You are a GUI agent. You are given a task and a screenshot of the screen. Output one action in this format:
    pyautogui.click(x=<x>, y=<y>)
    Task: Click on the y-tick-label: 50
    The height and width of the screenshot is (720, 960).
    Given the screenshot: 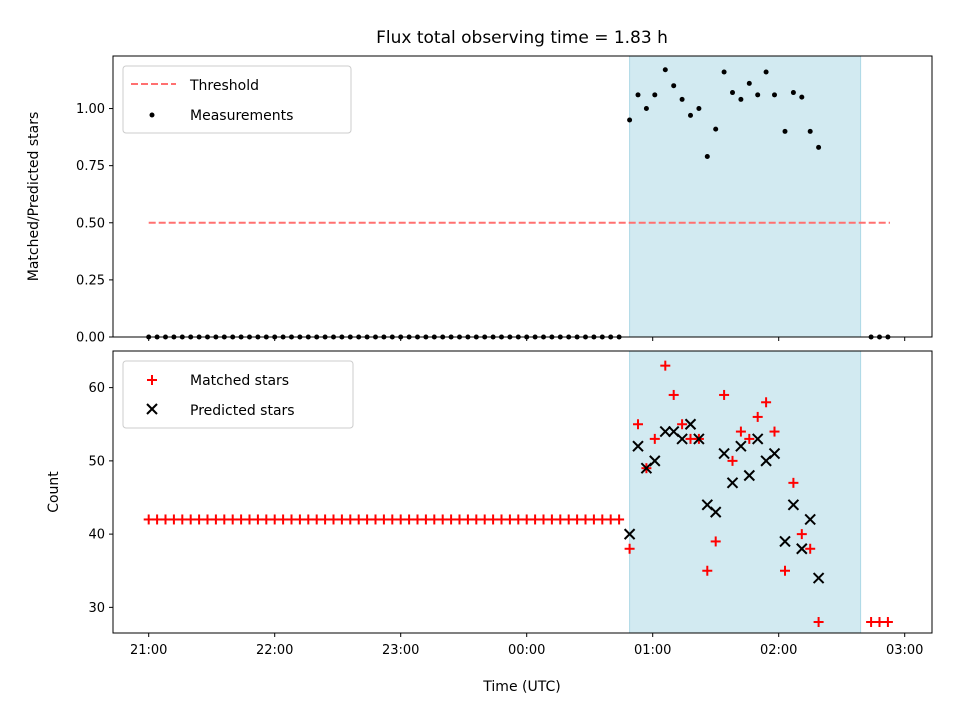 What is the action you would take?
    pyautogui.click(x=96, y=461)
    